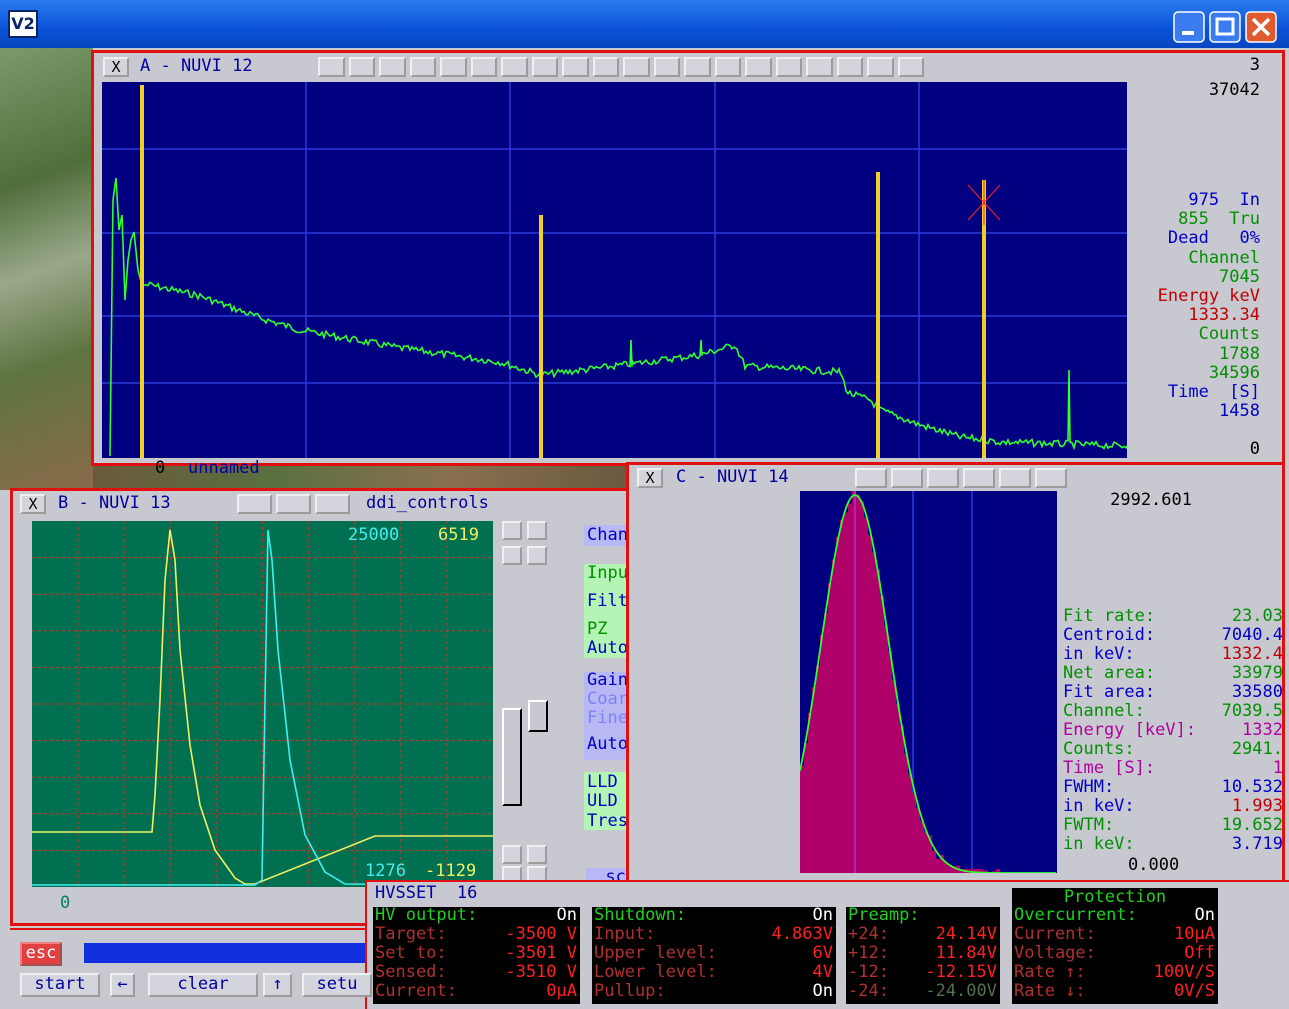 The height and width of the screenshot is (1009, 1289). Describe the element at coordinates (1254, 65) in the screenshot. I see `label: 3` at that location.